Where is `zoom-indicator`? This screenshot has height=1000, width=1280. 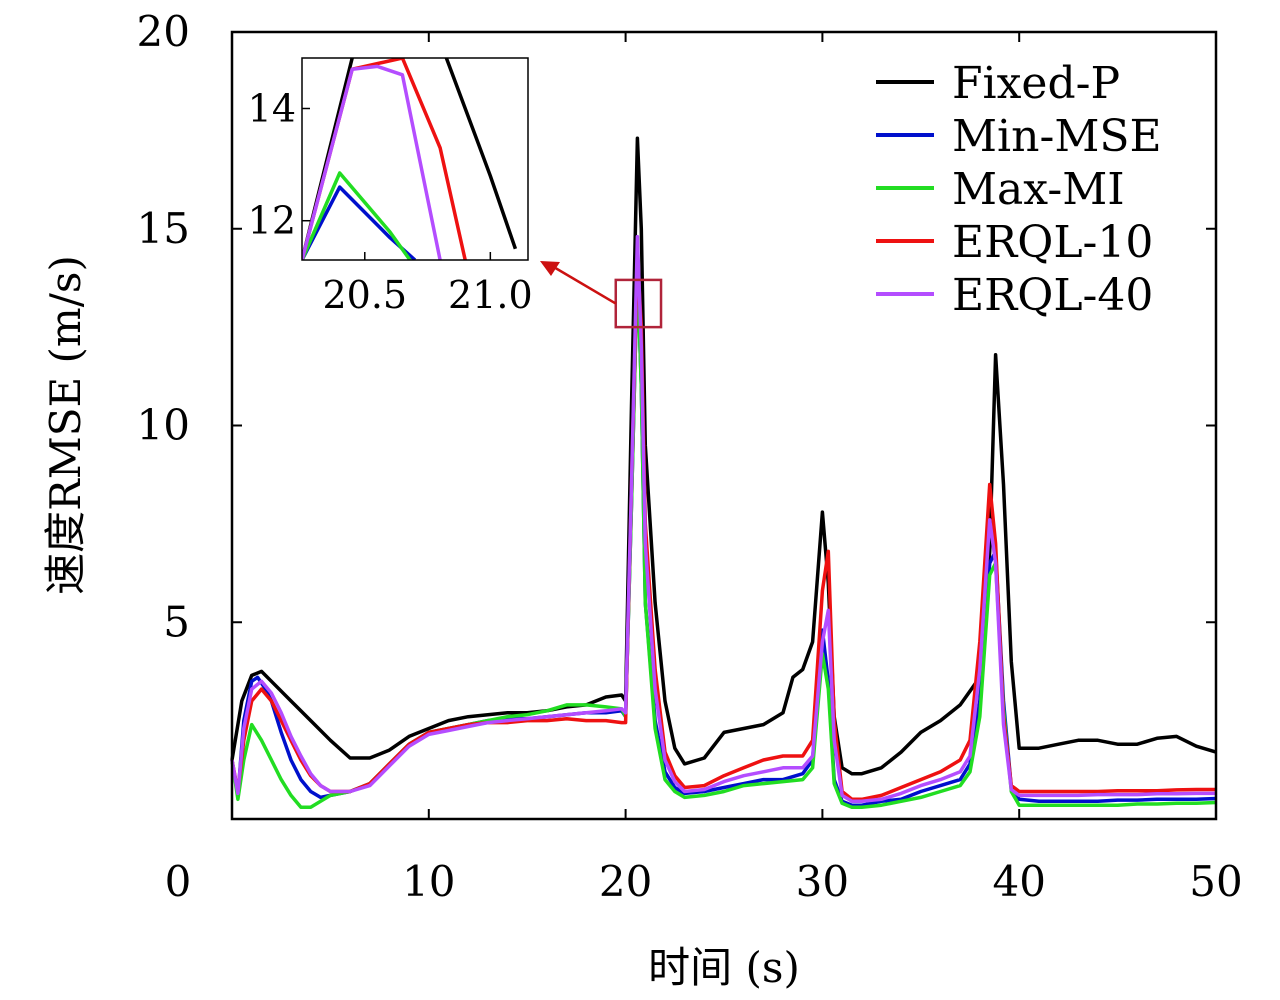 zoom-indicator is located at coordinates (601, 295).